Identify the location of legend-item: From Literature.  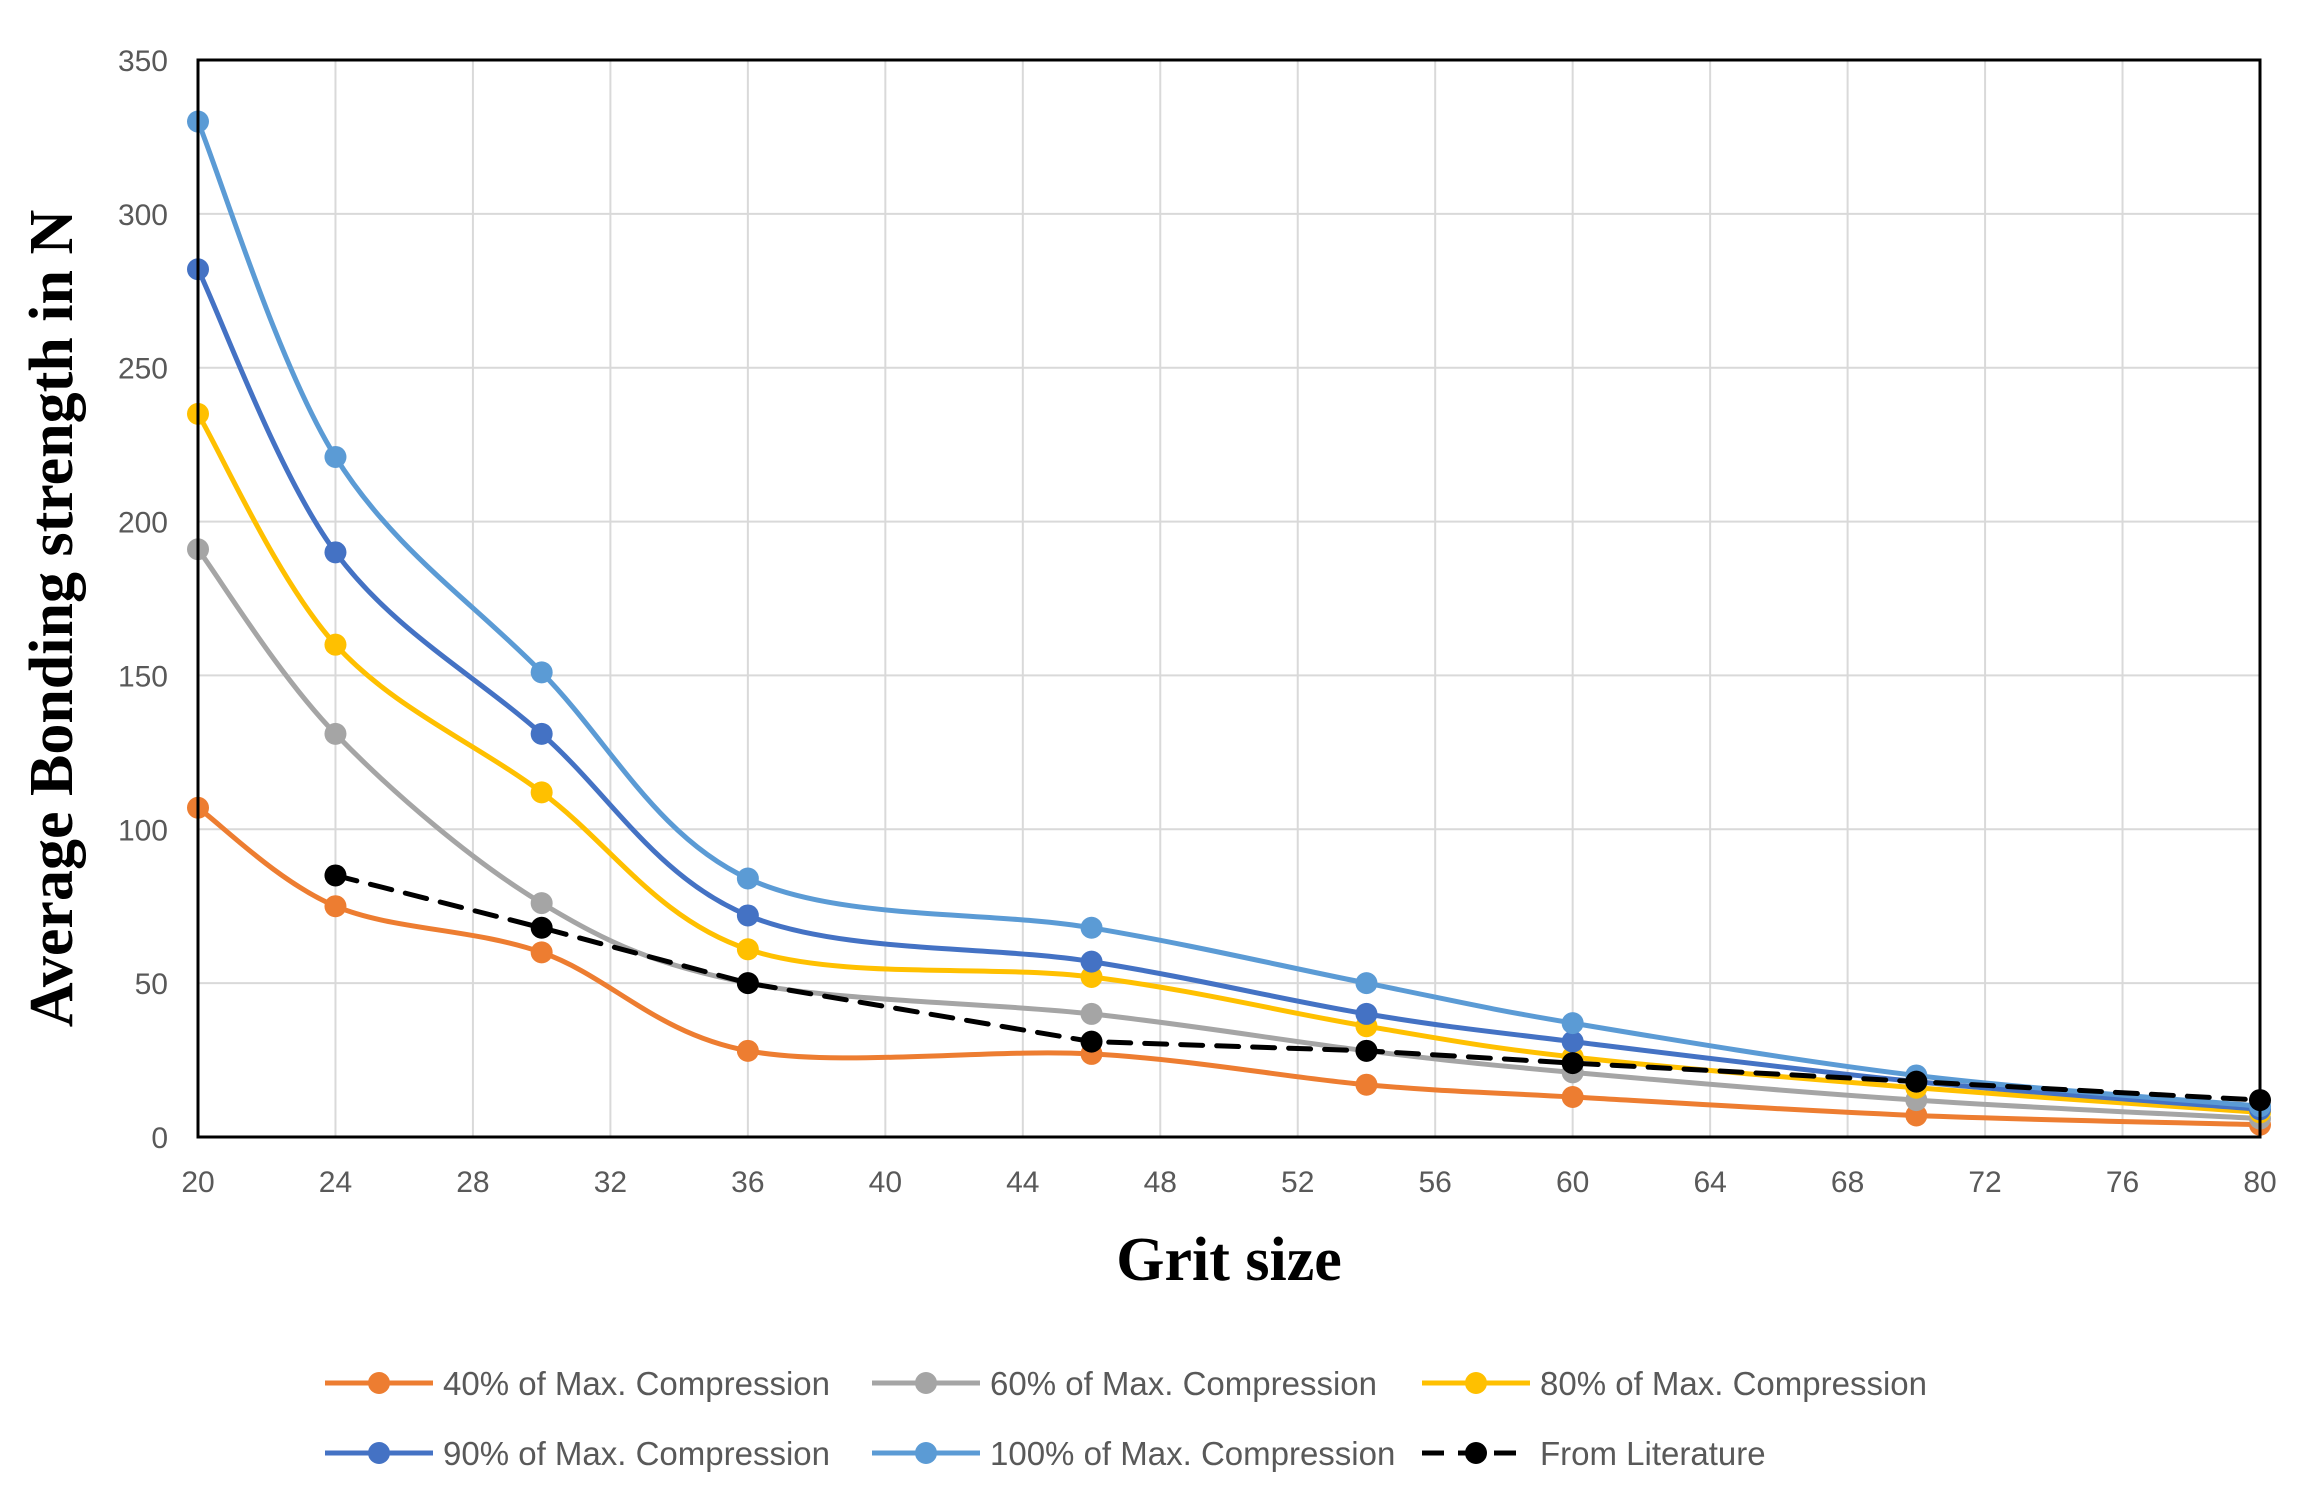
(1594, 1453).